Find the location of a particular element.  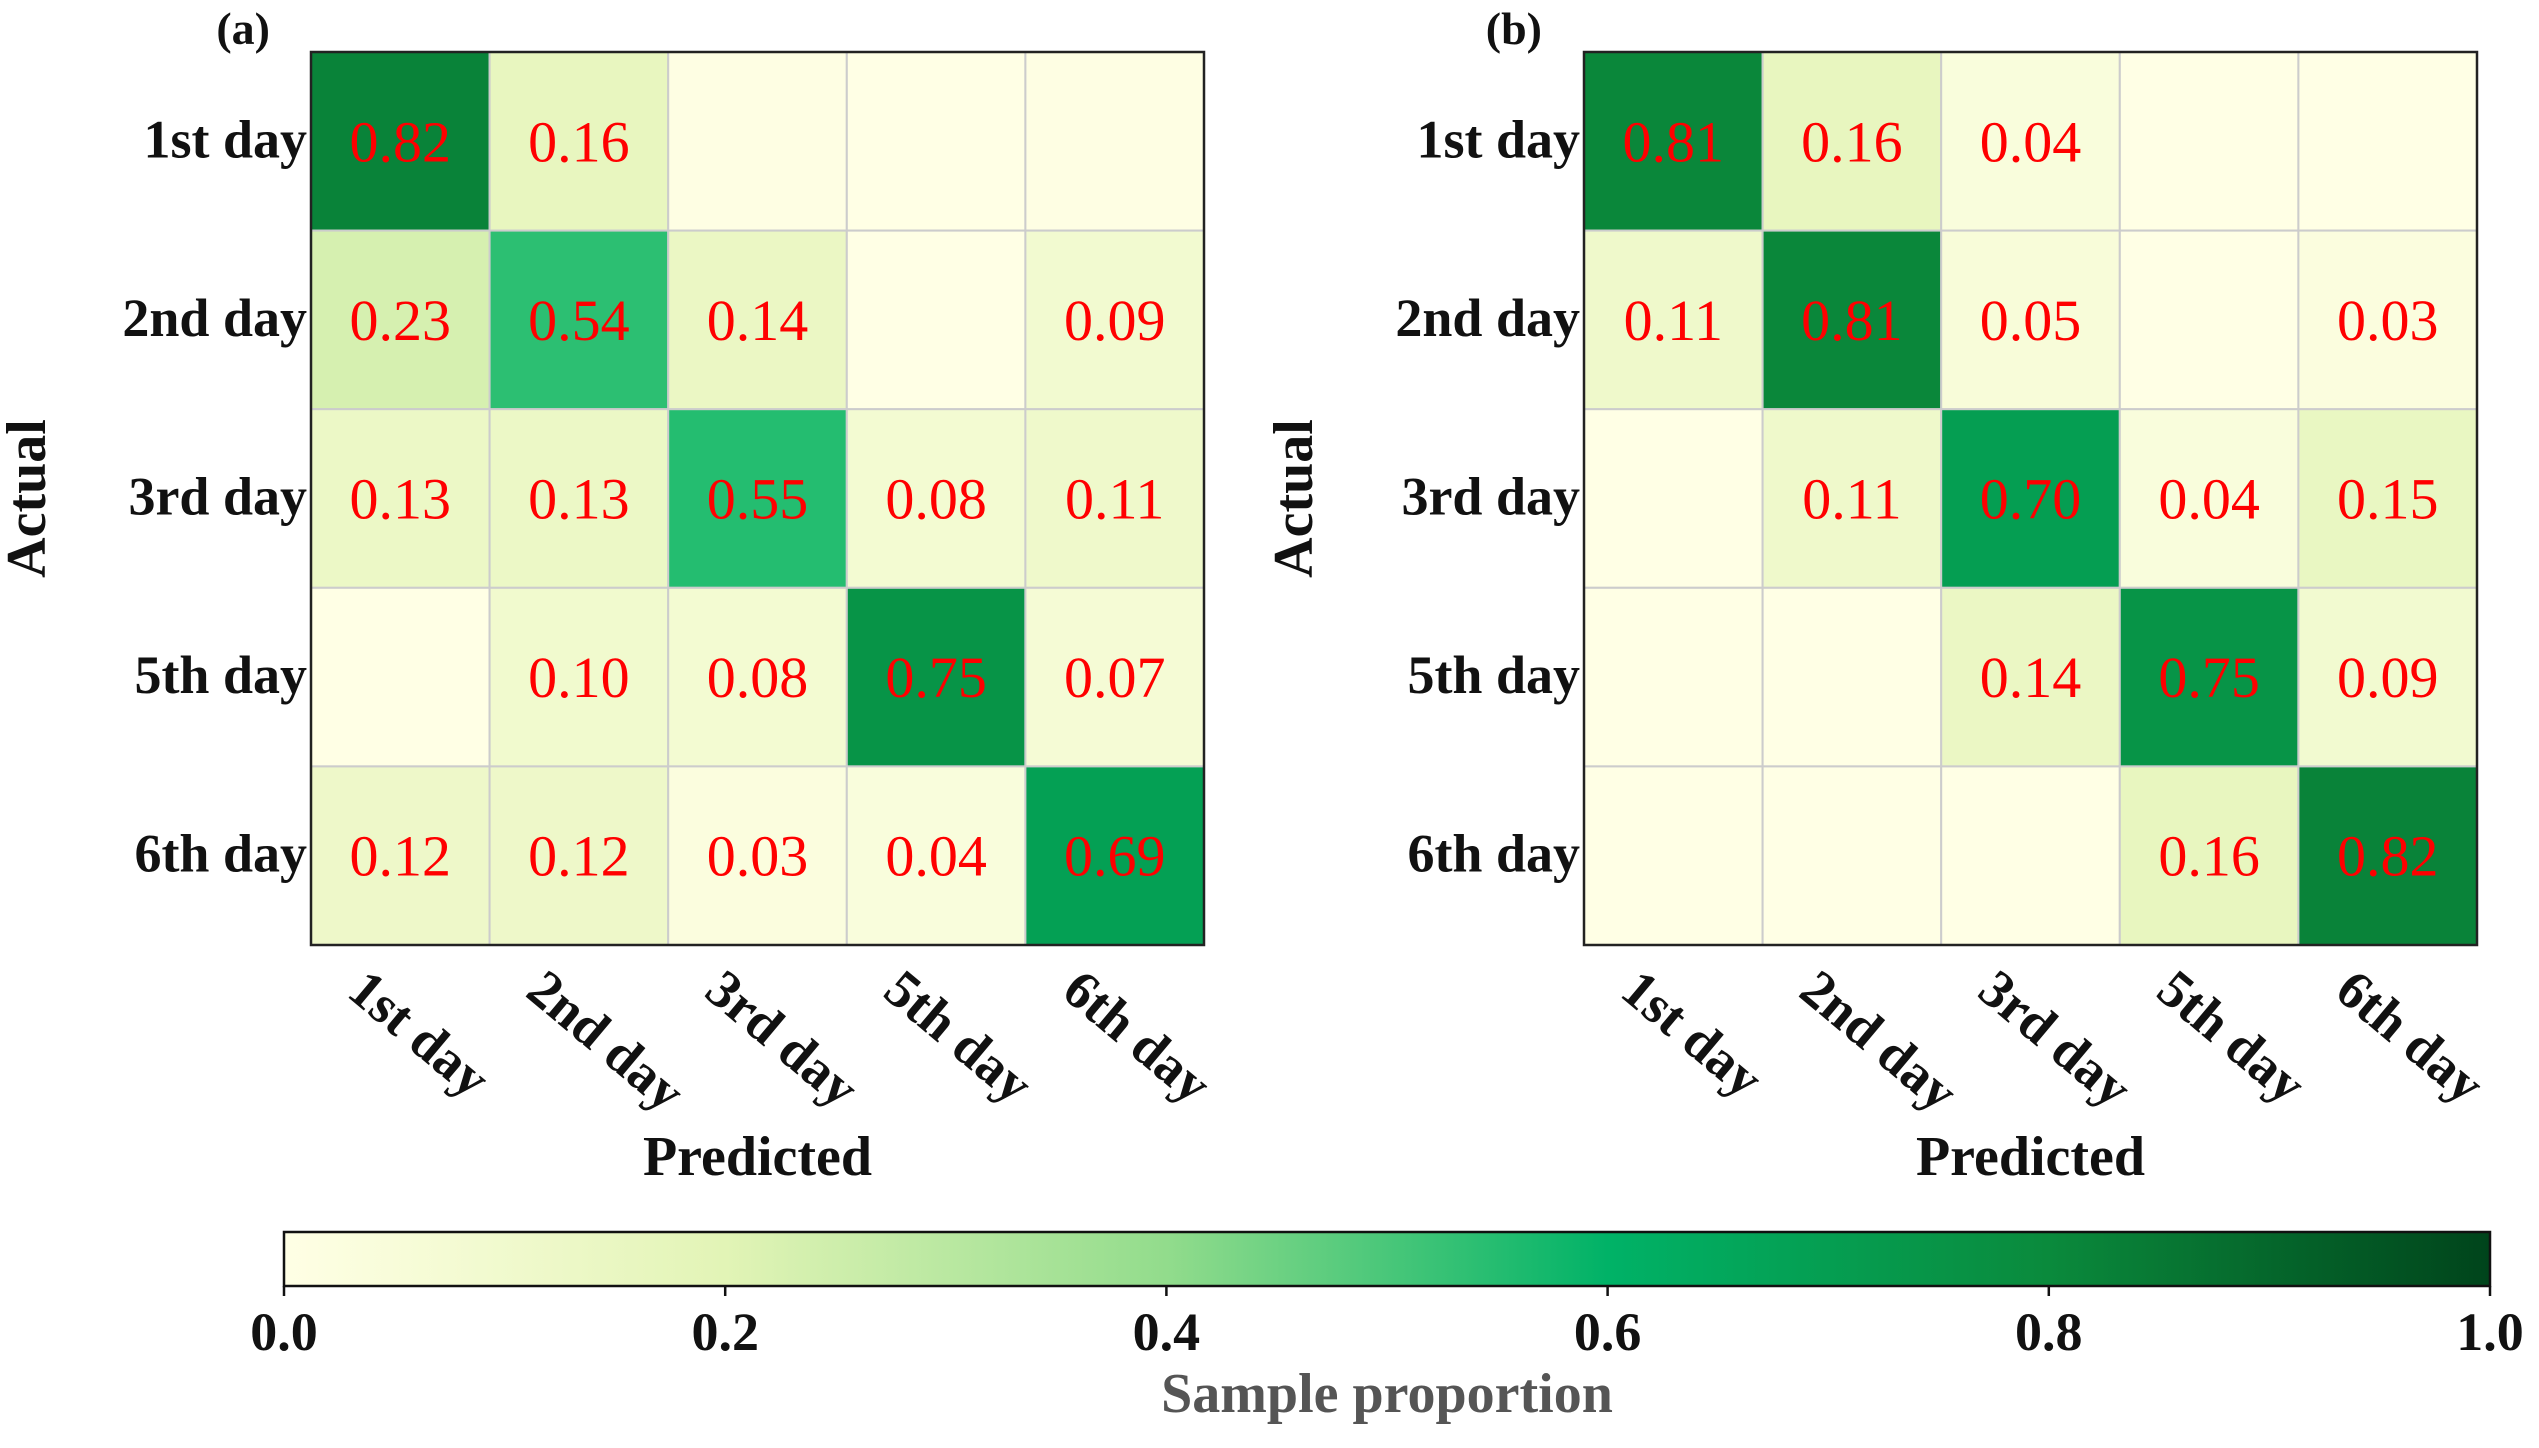

cell-value-label: 0.04 is located at coordinates (2031, 141).